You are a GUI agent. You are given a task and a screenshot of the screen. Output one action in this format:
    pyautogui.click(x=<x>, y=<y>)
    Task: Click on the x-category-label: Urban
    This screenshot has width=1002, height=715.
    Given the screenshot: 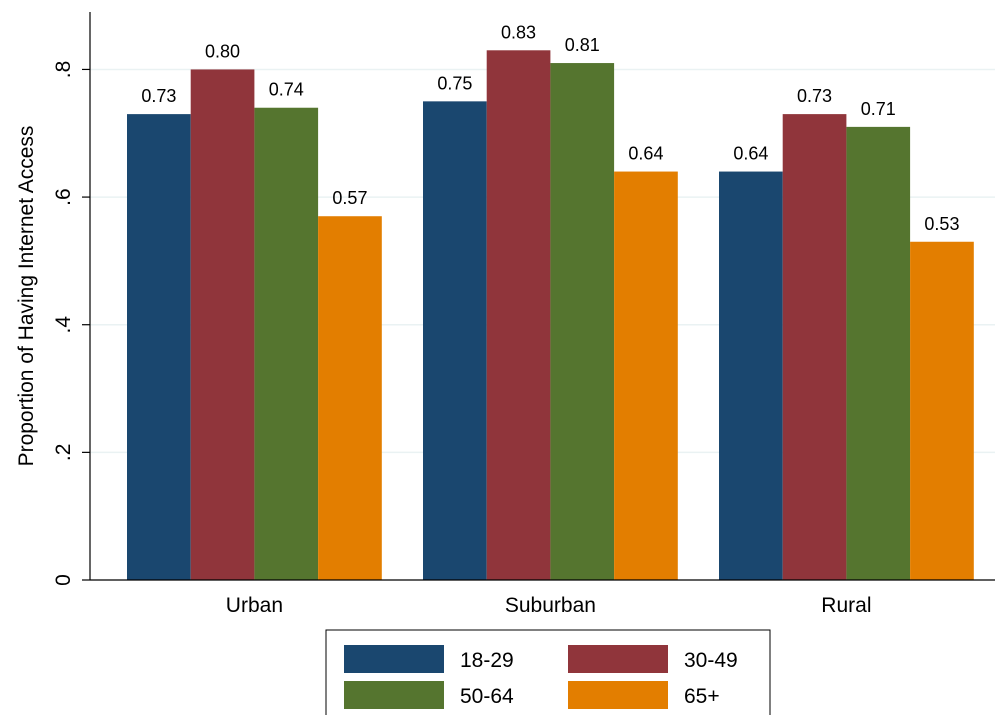 What is the action you would take?
    pyautogui.click(x=254, y=605)
    